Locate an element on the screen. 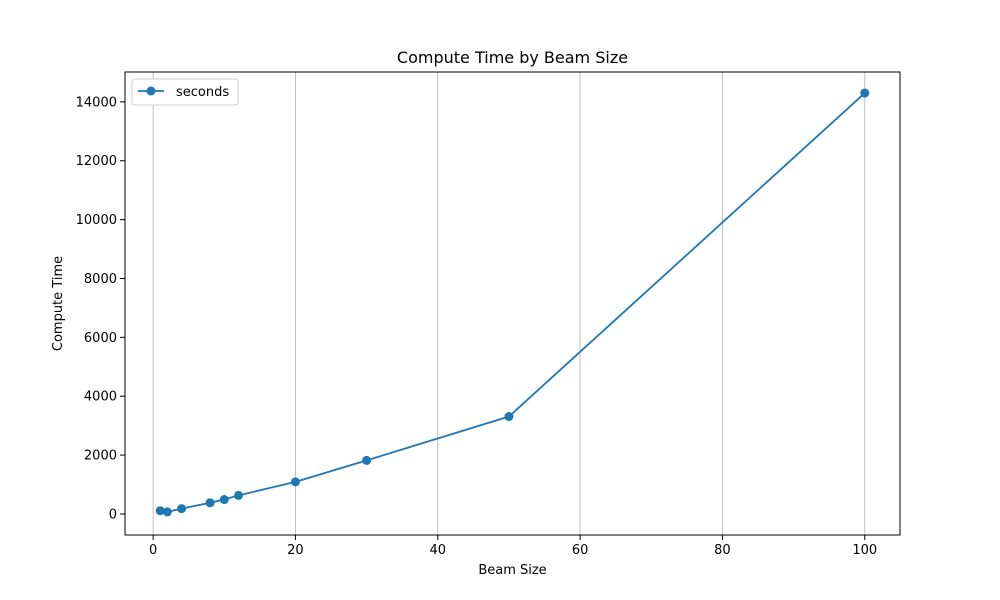 The width and height of the screenshot is (1000, 600). y-tick-label: 6000 is located at coordinates (100, 338).